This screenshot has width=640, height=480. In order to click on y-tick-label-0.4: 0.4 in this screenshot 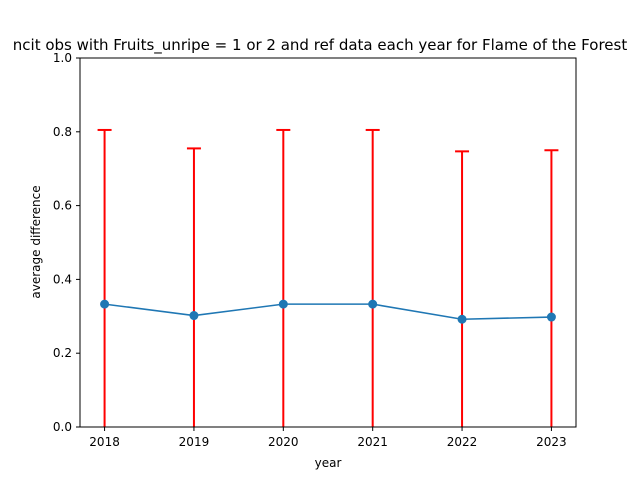, I will do `click(62, 279)`.